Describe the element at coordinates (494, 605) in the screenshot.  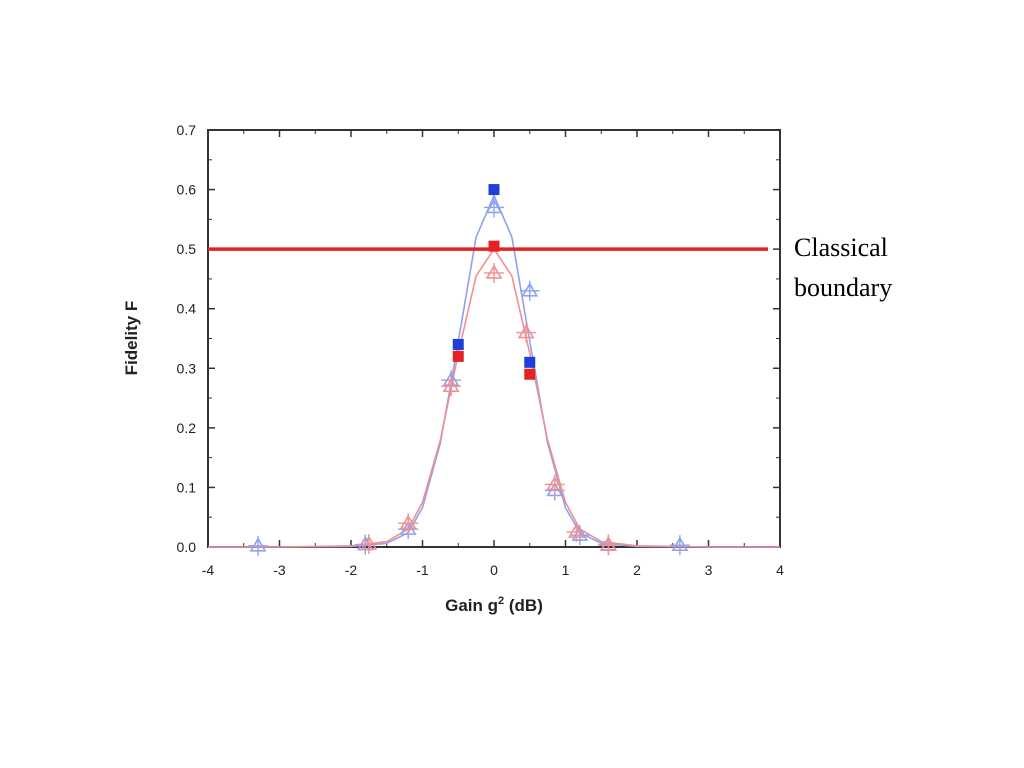
I see `x-axis-label: Gain g2 (dB)` at that location.